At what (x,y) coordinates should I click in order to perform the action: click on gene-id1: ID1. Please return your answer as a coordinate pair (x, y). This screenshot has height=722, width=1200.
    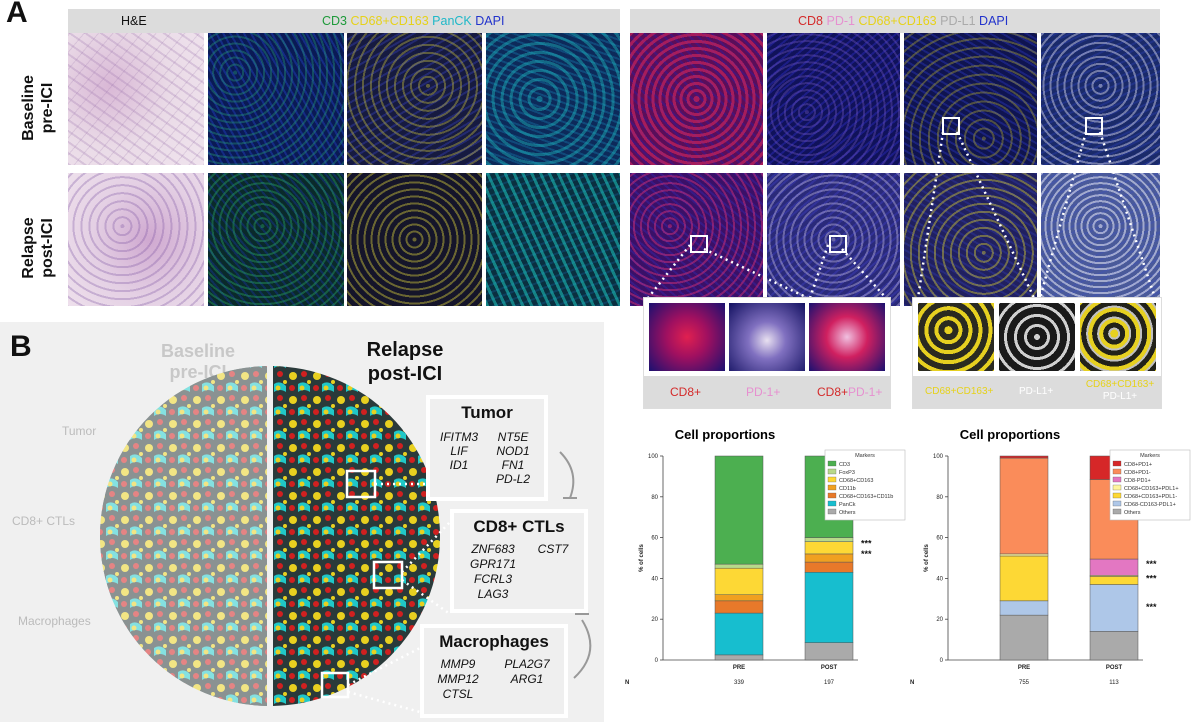
    Looking at the image, I should click on (459, 465).